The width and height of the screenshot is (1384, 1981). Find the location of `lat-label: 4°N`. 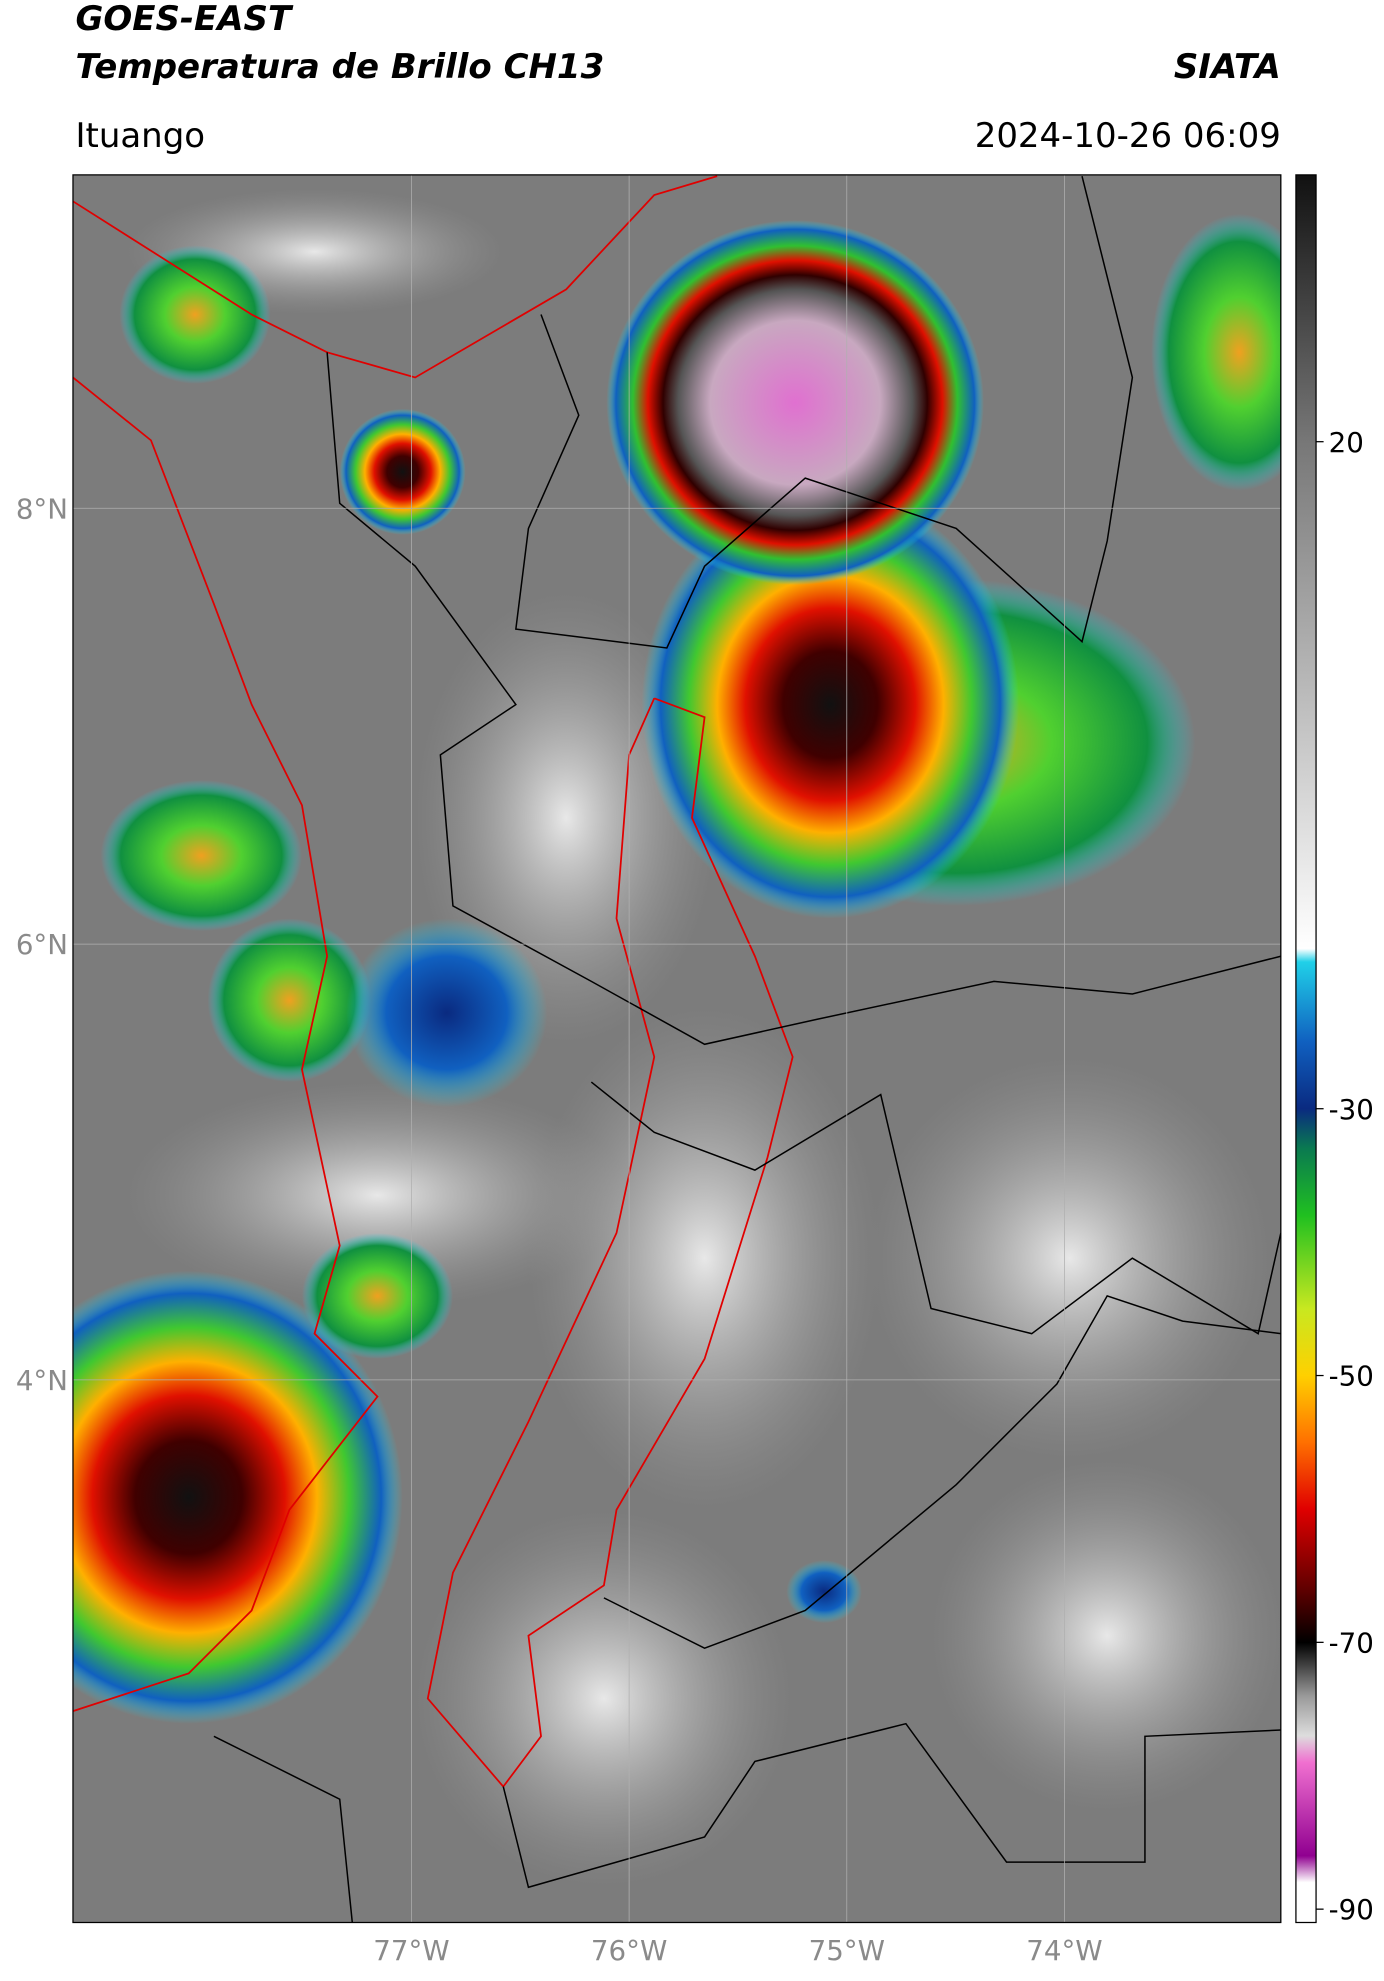

lat-label: 4°N is located at coordinates (42, 1380).